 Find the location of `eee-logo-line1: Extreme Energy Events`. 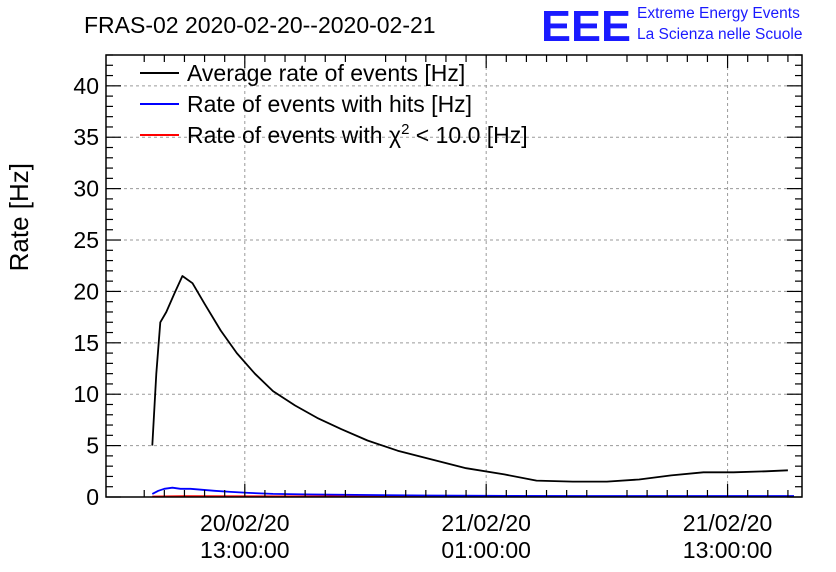

eee-logo-line1: Extreme Energy Events is located at coordinates (718, 13).